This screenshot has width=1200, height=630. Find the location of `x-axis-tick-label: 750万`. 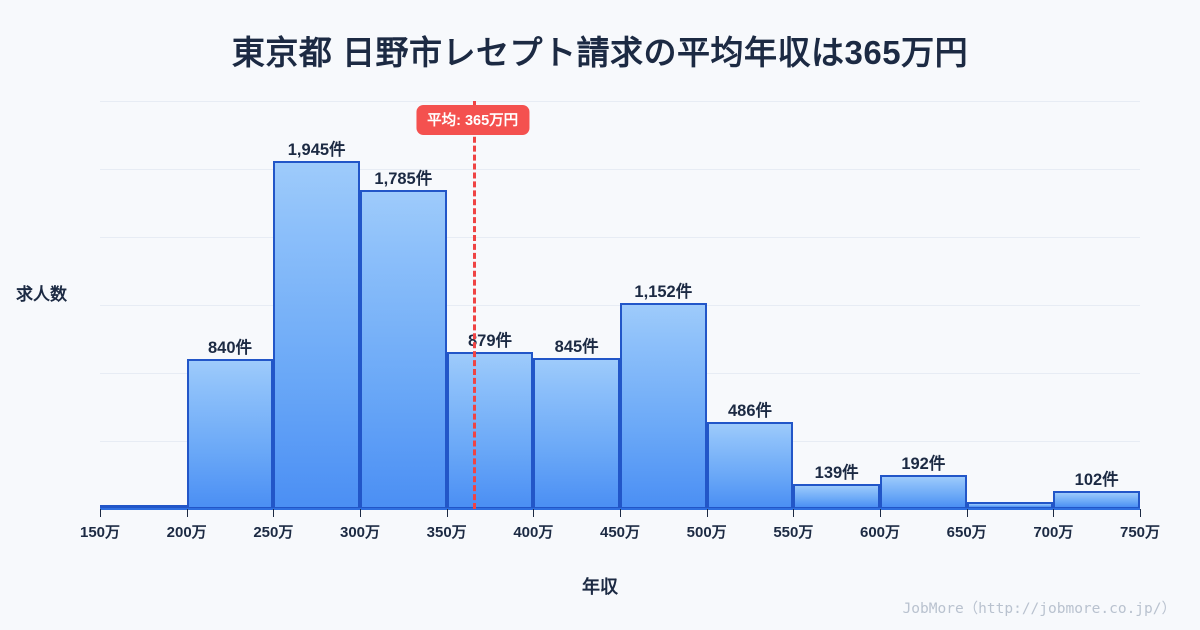

x-axis-tick-label: 750万 is located at coordinates (1140, 532).